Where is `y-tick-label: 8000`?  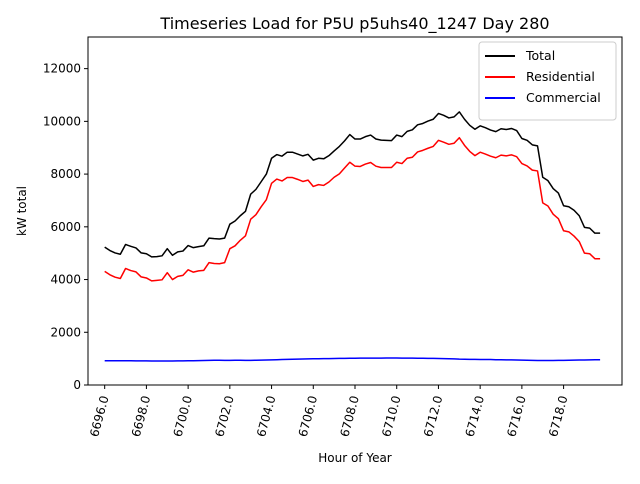
y-tick-label: 8000 is located at coordinates (65, 174).